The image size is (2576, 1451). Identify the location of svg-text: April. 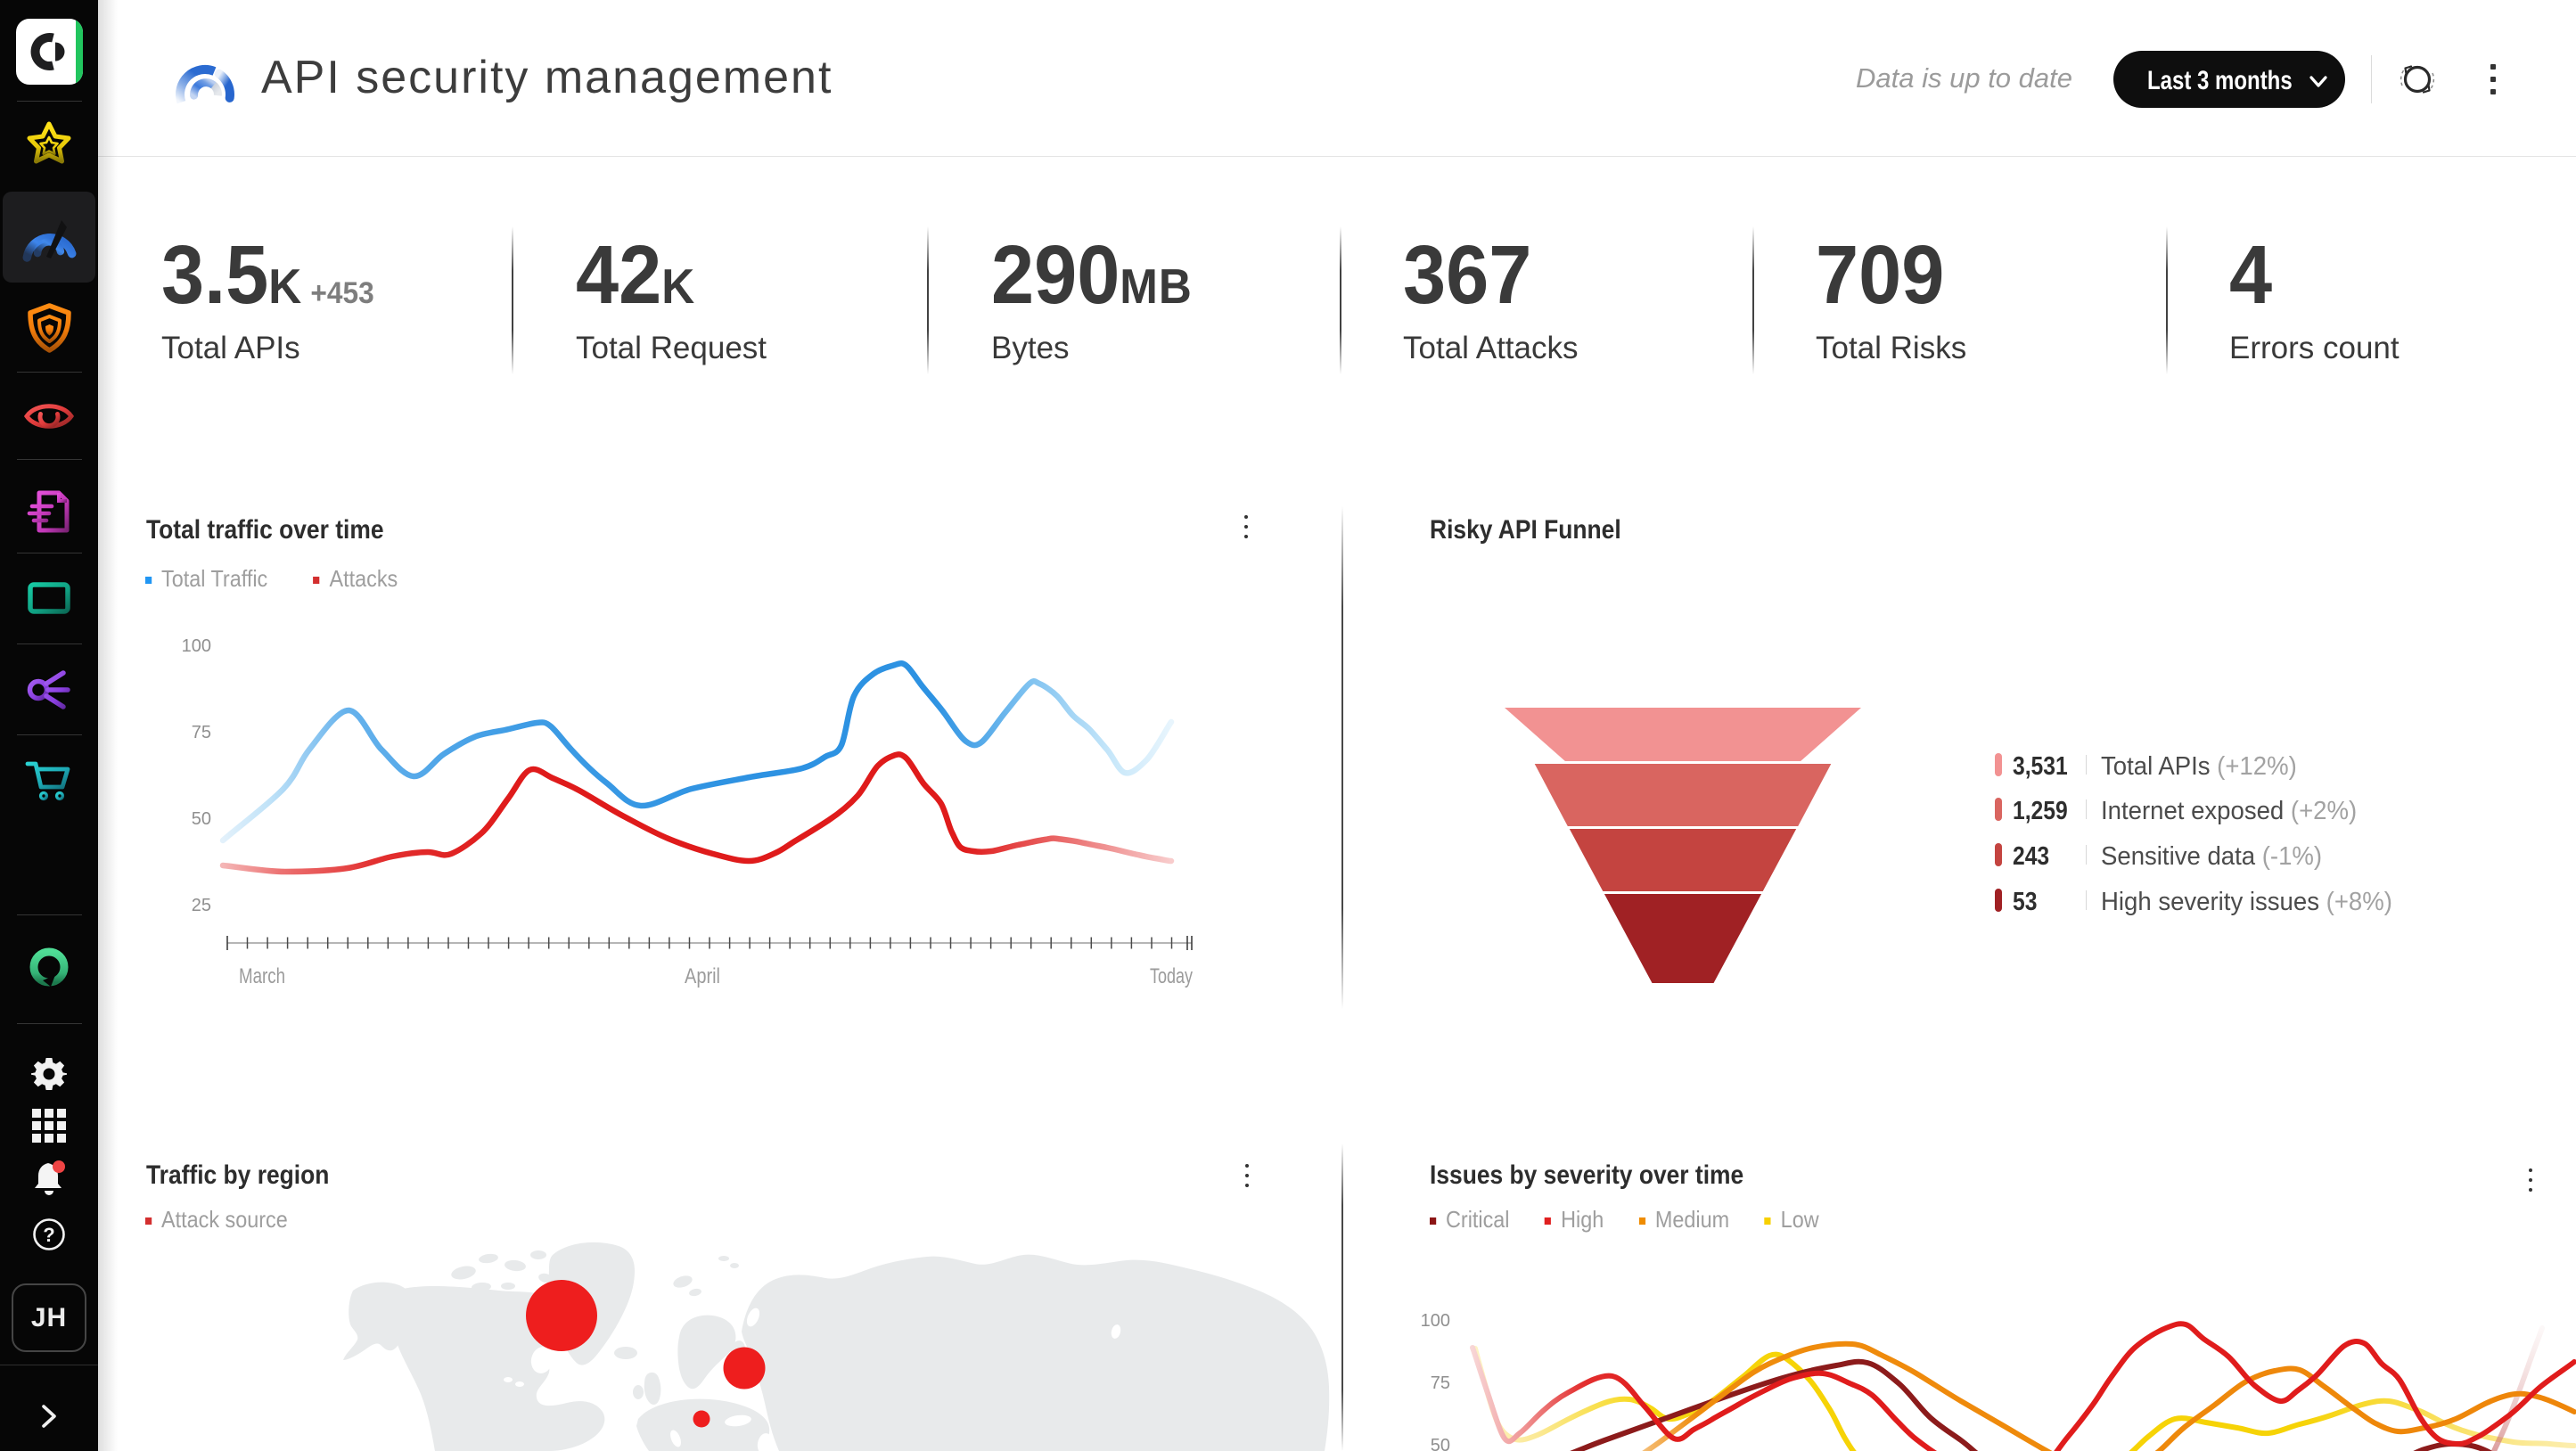
(702, 976).